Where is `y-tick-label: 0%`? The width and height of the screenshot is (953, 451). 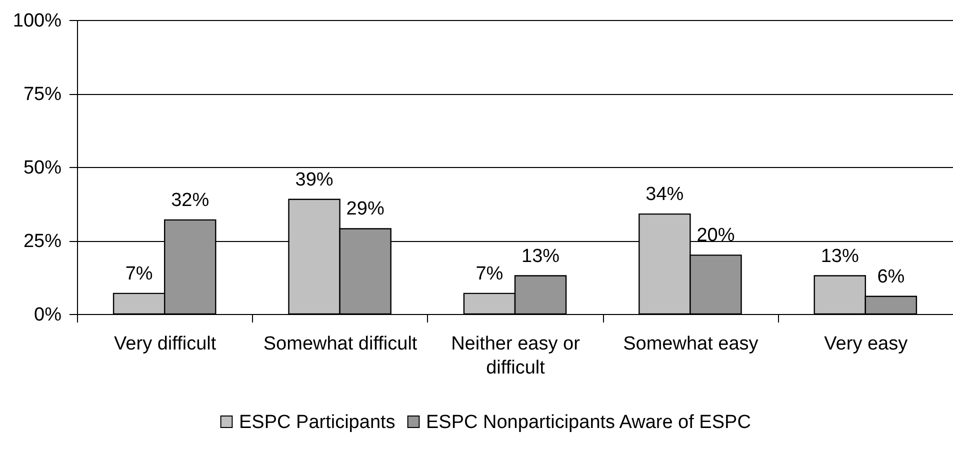
y-tick-label: 0% is located at coordinates (48, 315).